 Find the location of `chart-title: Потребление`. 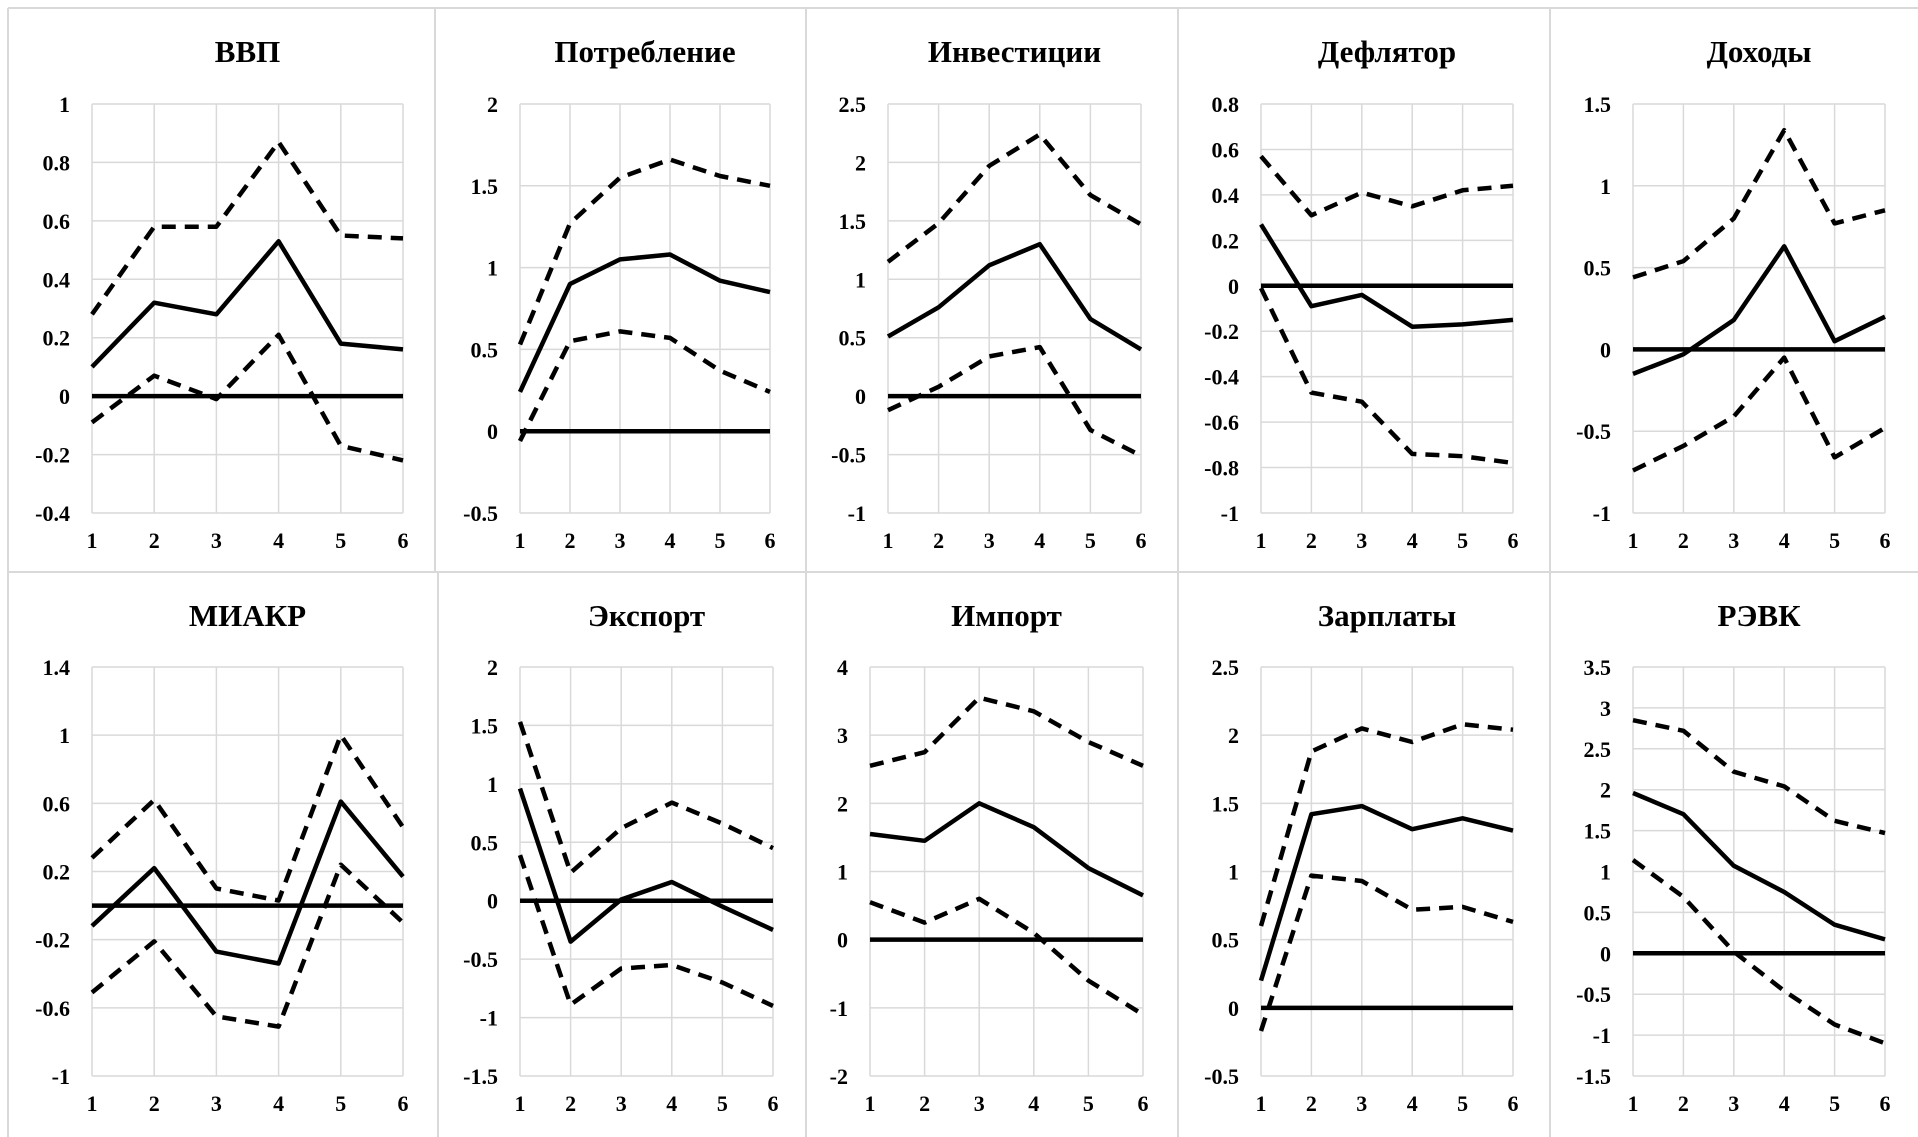

chart-title: Потребление is located at coordinates (644, 51).